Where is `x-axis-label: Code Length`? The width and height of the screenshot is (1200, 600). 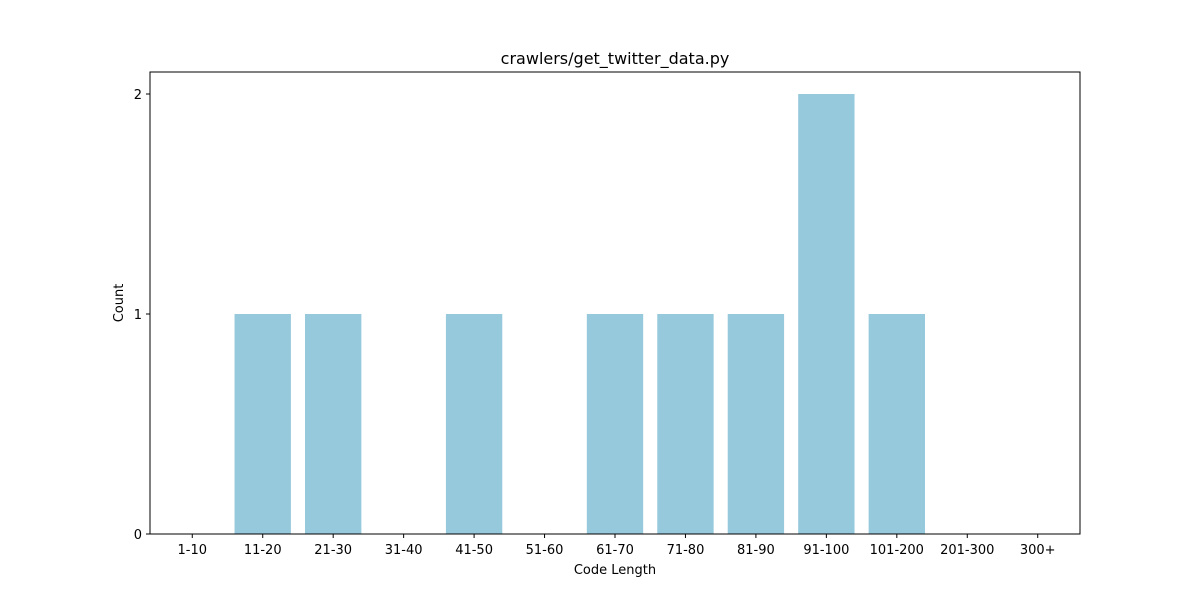
x-axis-label: Code Length is located at coordinates (615, 570).